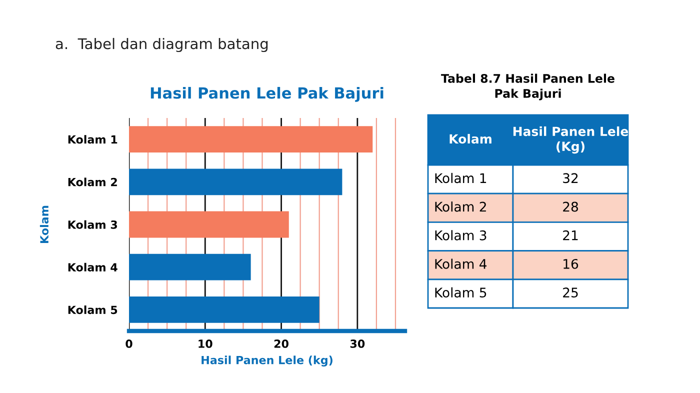  I want to click on text: Tabel 8.7 Hasil Panen Lele Pak Bajuri, so click(527, 87).